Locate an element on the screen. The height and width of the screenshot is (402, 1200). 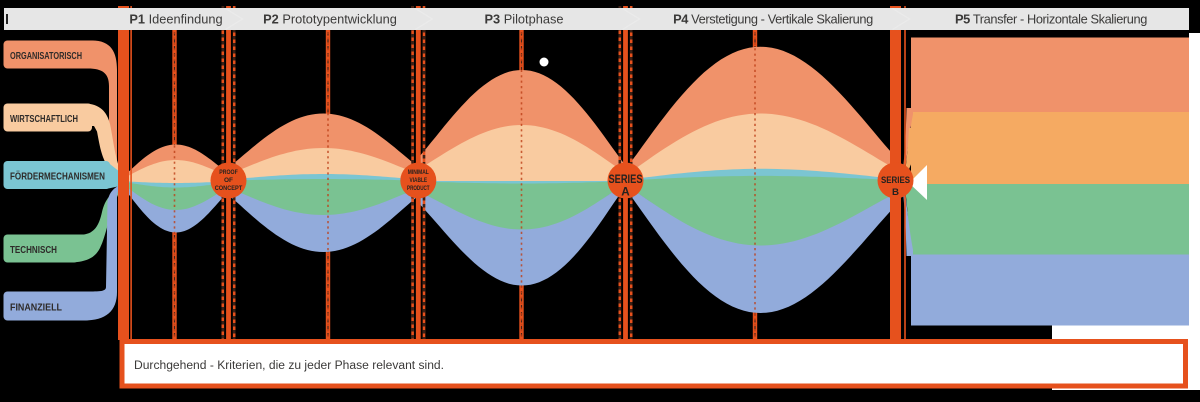
svg-text:P4 Verstetigung - Vertikale Sk: P4 Verstetigung - Vertikale Skalierung is located at coordinates (773, 19).